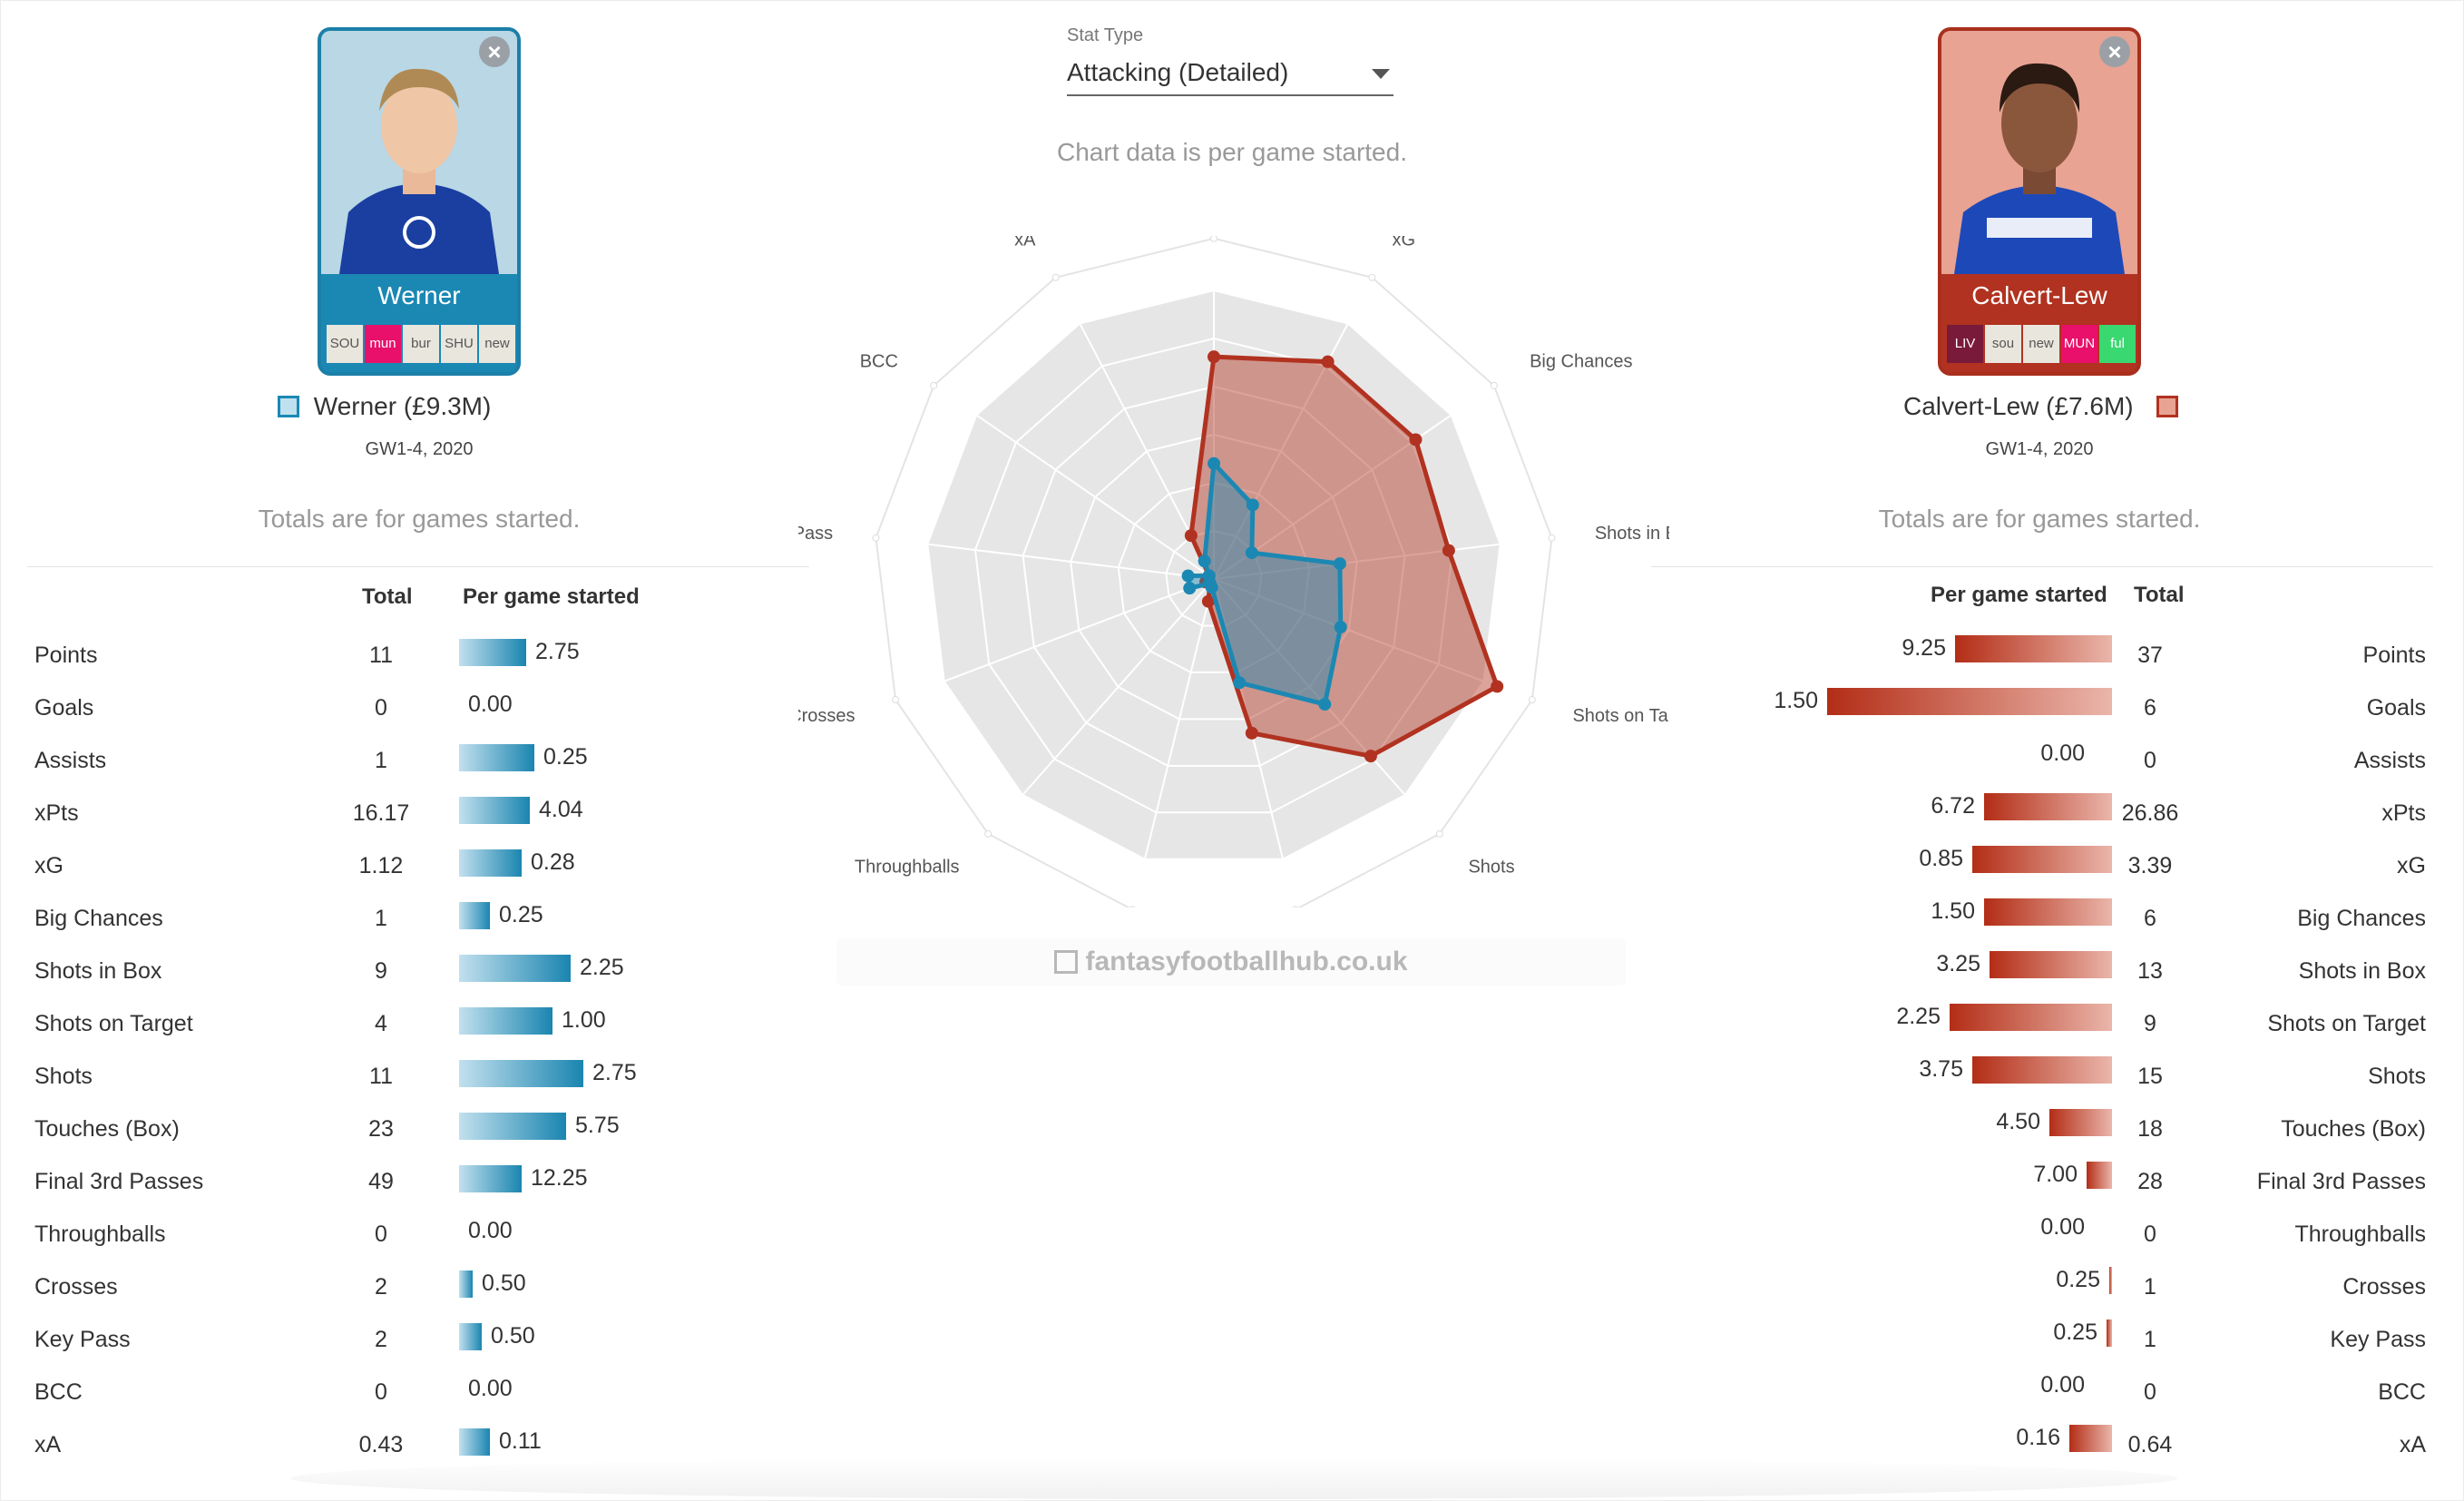 The image size is (2464, 1501). Describe the element at coordinates (2150, 918) in the screenshot. I see `stat-total: 6` at that location.